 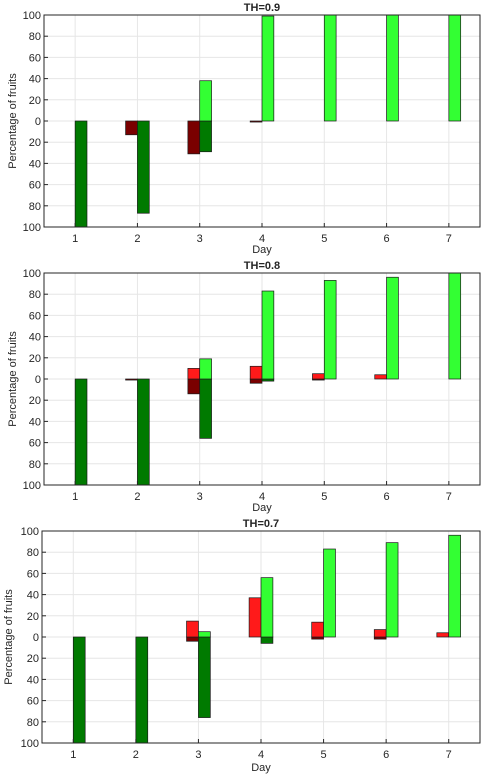 I want to click on chart-title: TH=0.8, so click(x=262, y=266).